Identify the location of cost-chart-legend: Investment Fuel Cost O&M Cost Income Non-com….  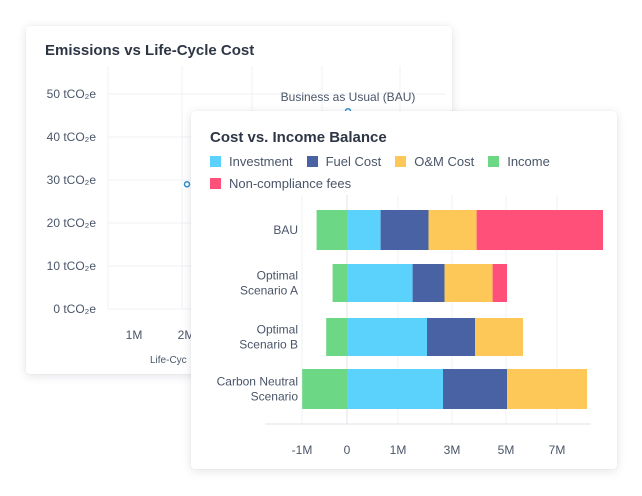
(405, 172).